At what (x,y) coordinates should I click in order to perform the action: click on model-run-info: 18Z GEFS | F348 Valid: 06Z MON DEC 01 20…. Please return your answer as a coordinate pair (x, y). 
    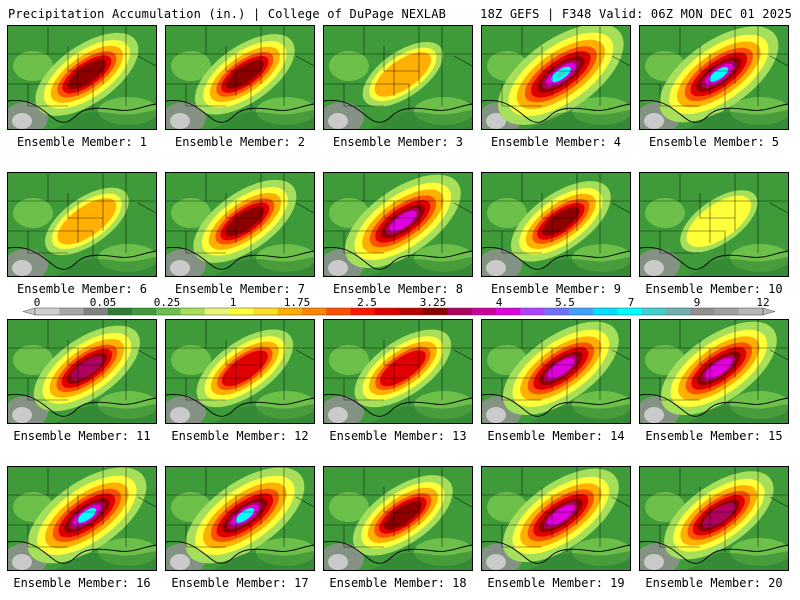
    Looking at the image, I should click on (636, 14).